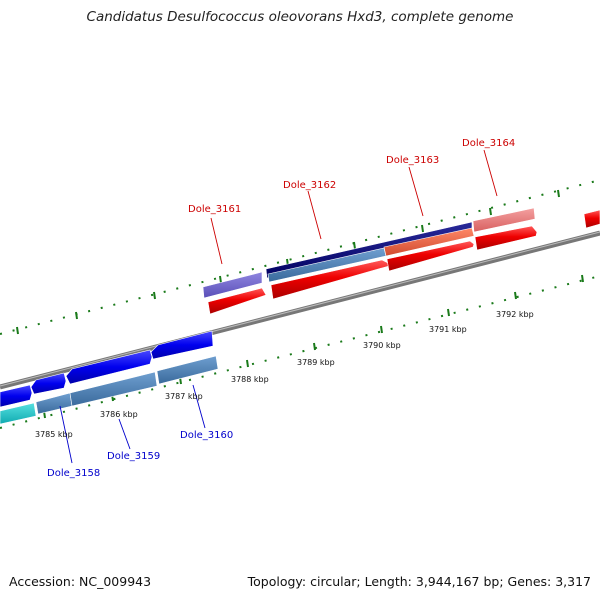 This screenshot has height=600, width=600. What do you see at coordinates (591, 219) in the screenshot?
I see `gene-red-edge` at bounding box center [591, 219].